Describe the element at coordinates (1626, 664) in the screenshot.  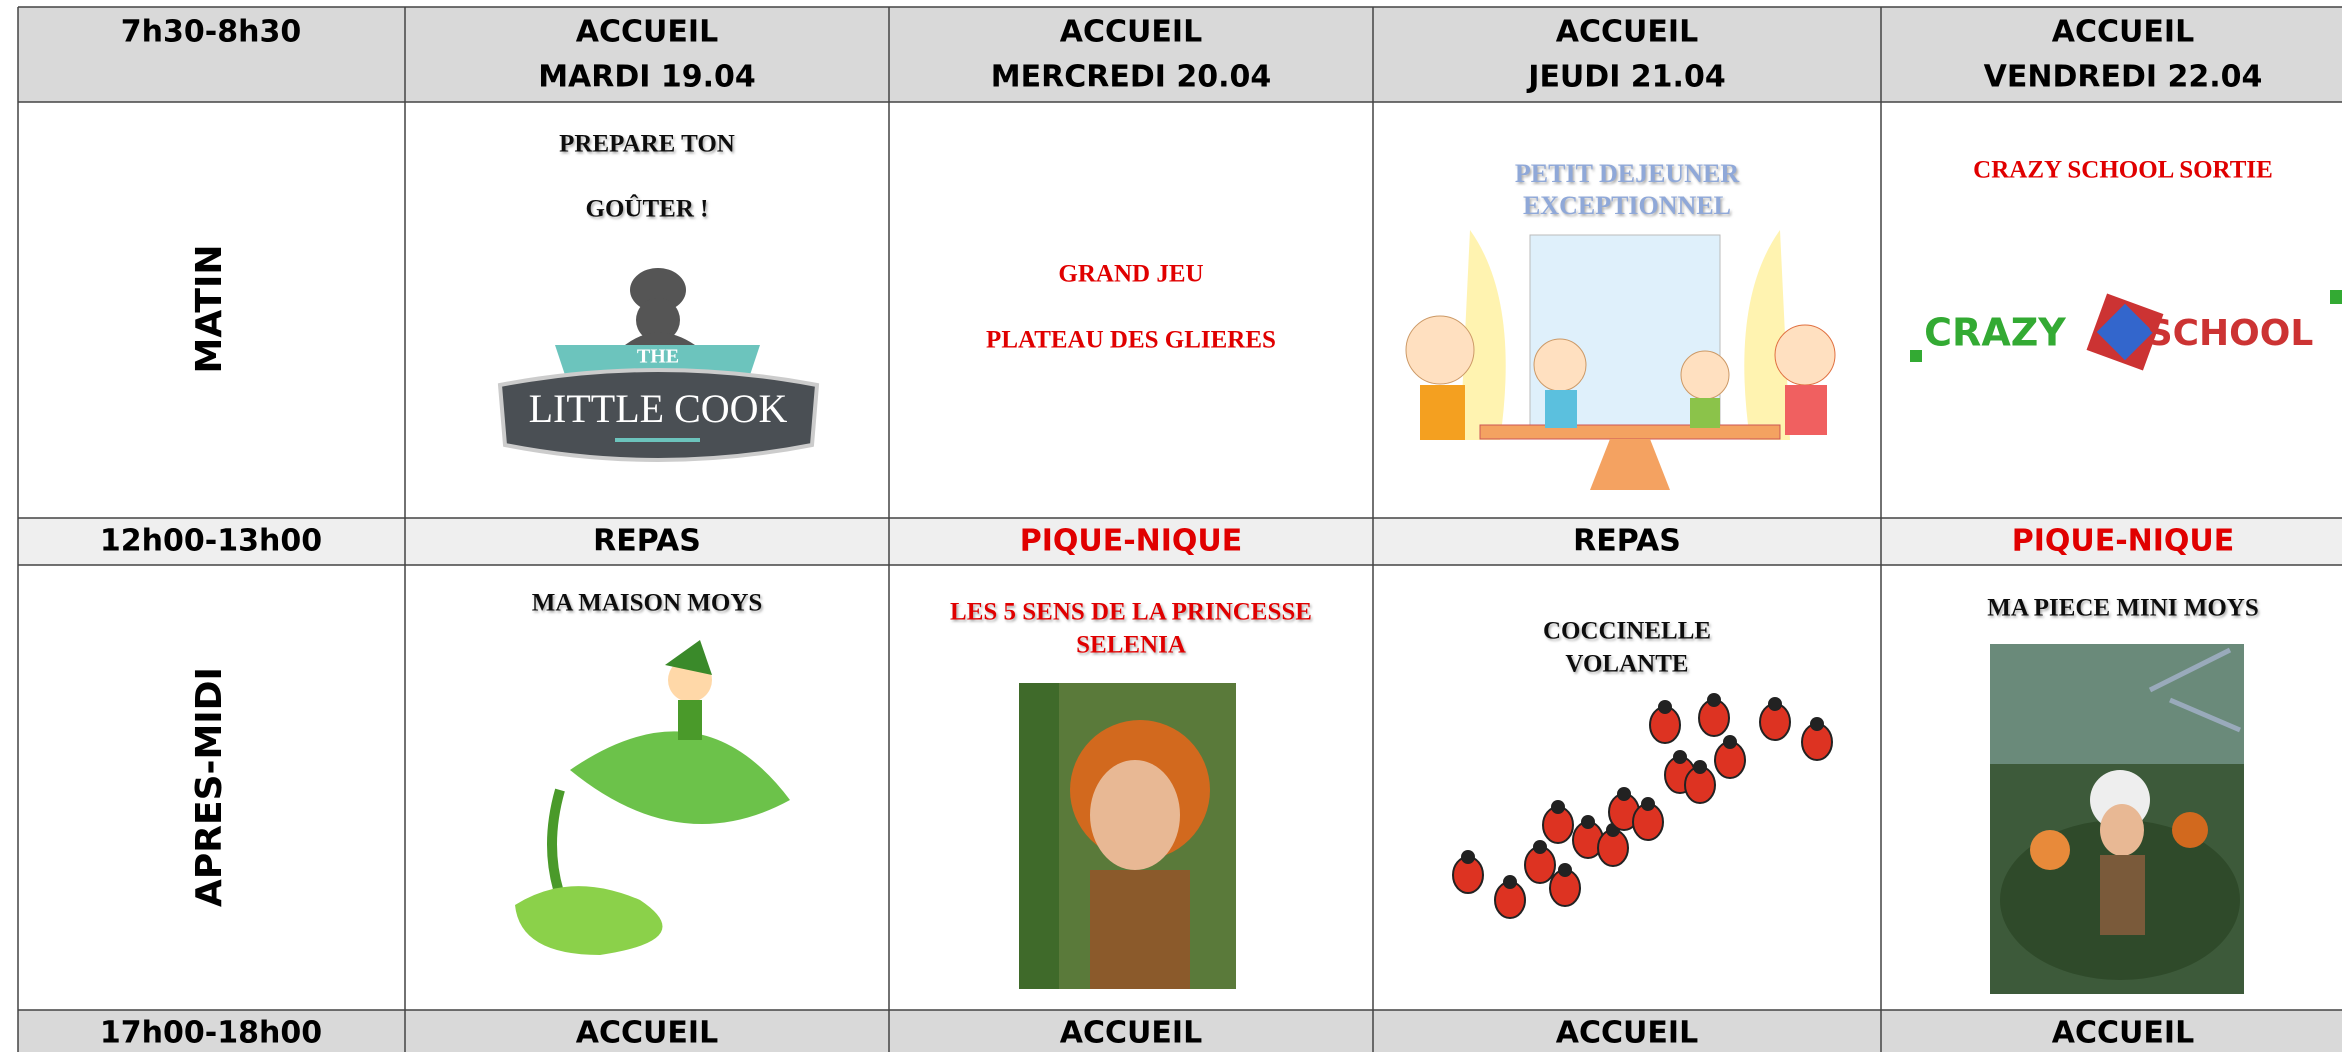
I see `cell-text: VOLANTE` at that location.